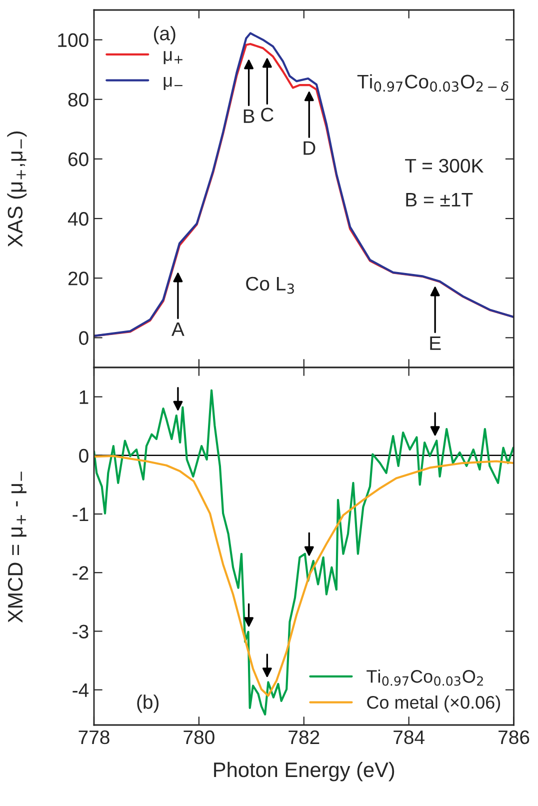 The image size is (538, 806). I want to click on y-axis-title: XMCD = μ$_{+}$ - μ$_{−}$, so click(17, 547).